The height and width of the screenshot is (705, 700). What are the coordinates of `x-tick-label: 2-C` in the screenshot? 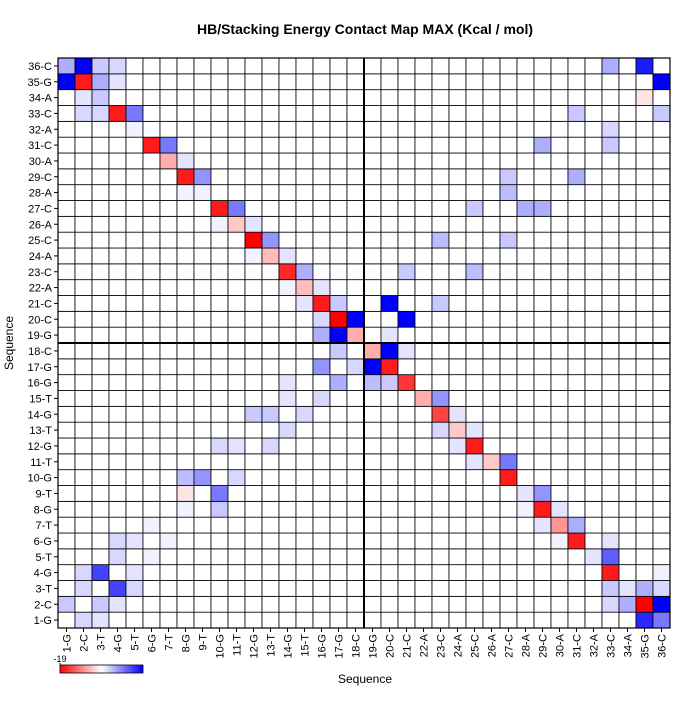 It's located at (85, 643).